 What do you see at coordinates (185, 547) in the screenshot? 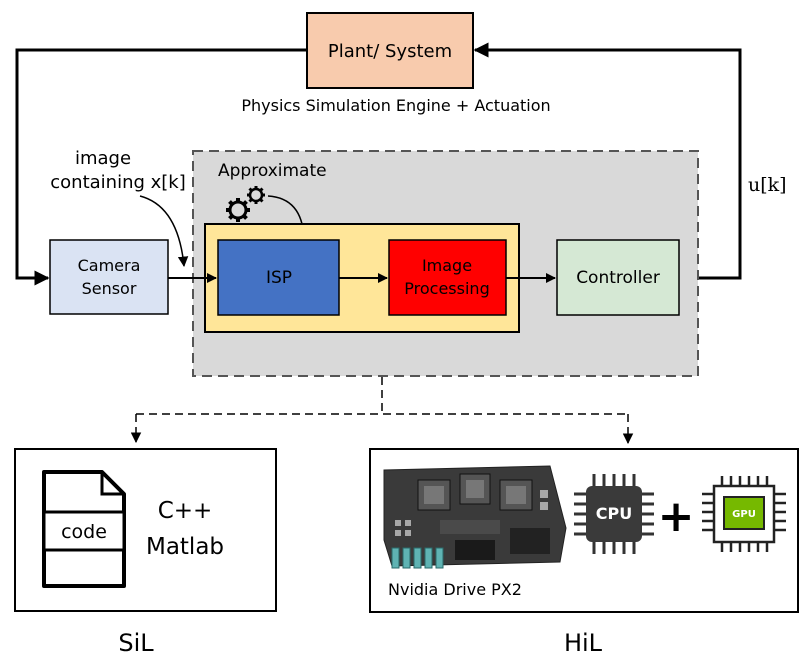
I see `sil-language-2: Matlab` at bounding box center [185, 547].